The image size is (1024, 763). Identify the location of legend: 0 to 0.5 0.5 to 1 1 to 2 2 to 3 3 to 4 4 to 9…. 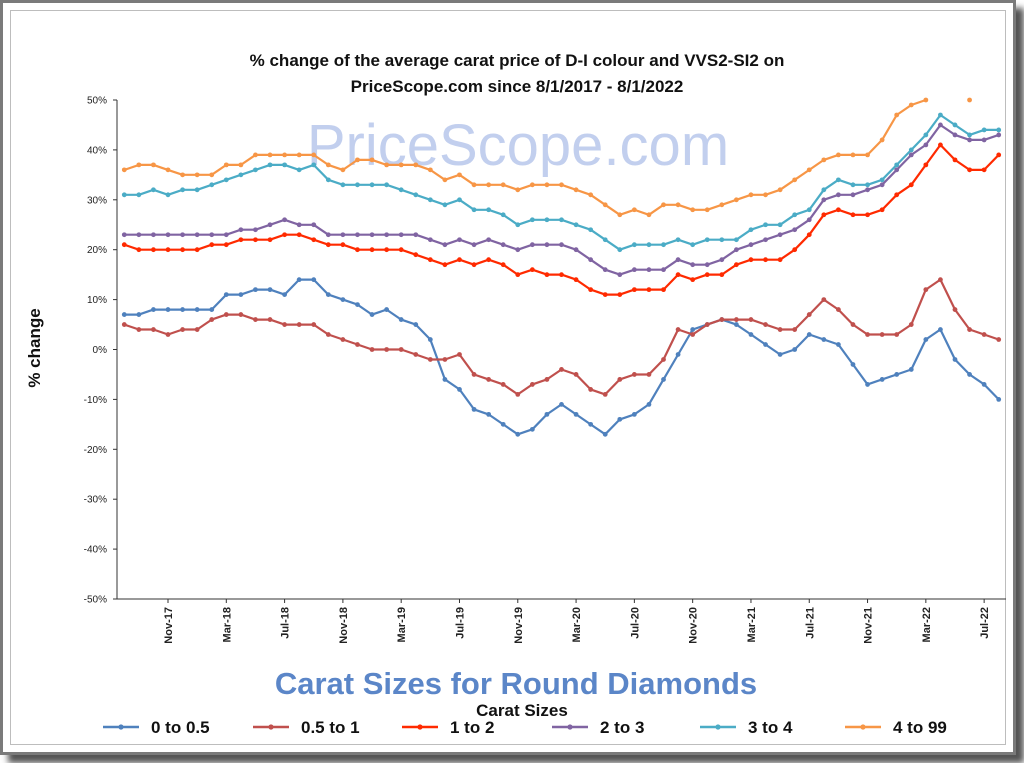
(525, 727).